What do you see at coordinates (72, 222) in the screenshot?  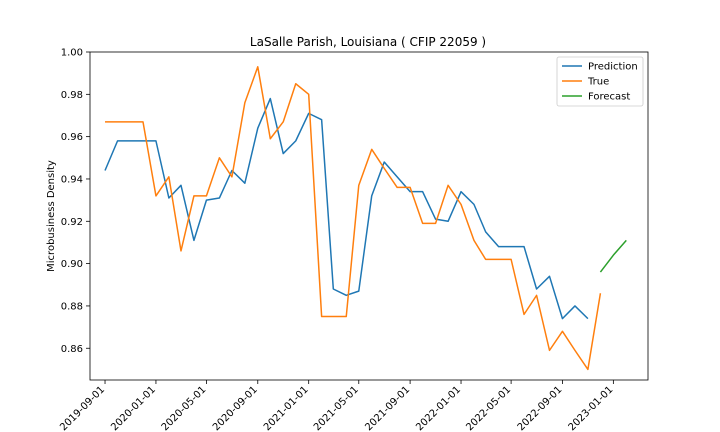 I see `y-tick-label: 0.92` at bounding box center [72, 222].